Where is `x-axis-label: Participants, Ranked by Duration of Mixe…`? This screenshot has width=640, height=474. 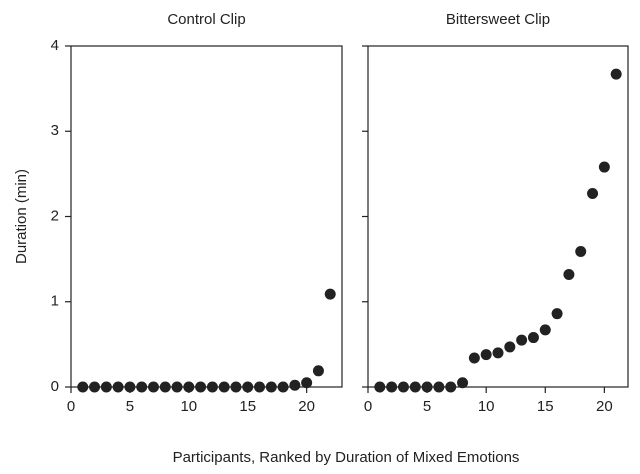 x-axis-label: Participants, Ranked by Duration of Mixe… is located at coordinates (346, 457).